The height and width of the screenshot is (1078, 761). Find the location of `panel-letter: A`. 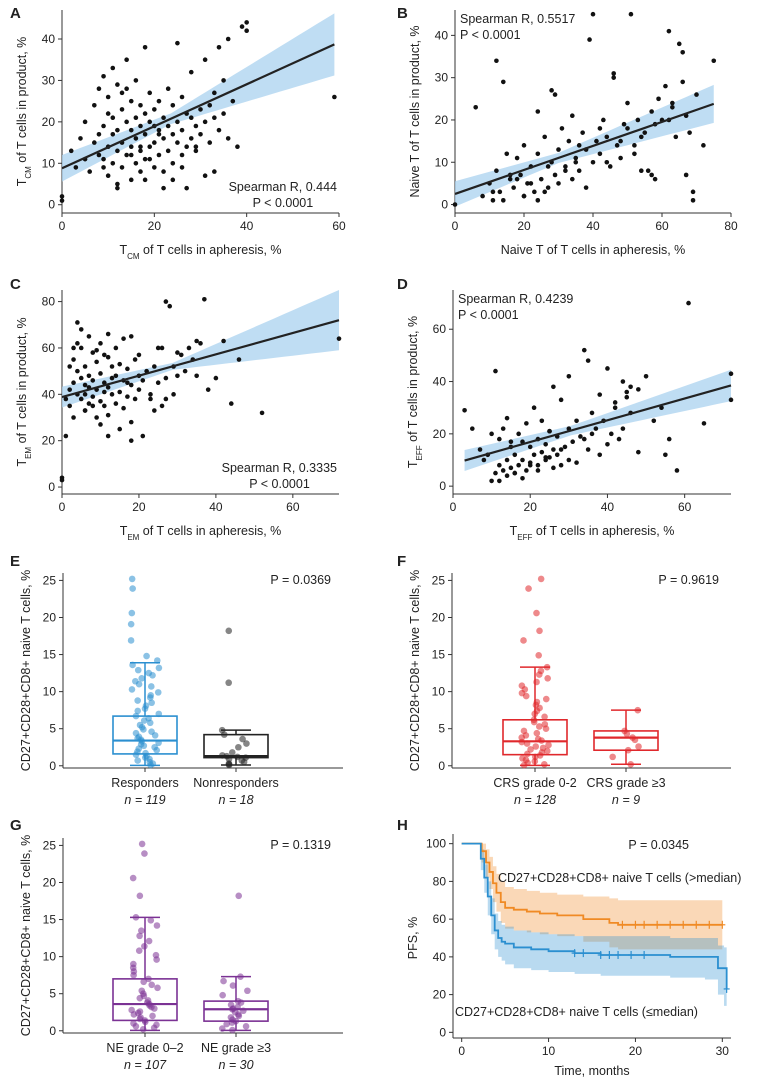

panel-letter: A is located at coordinates (15, 13).